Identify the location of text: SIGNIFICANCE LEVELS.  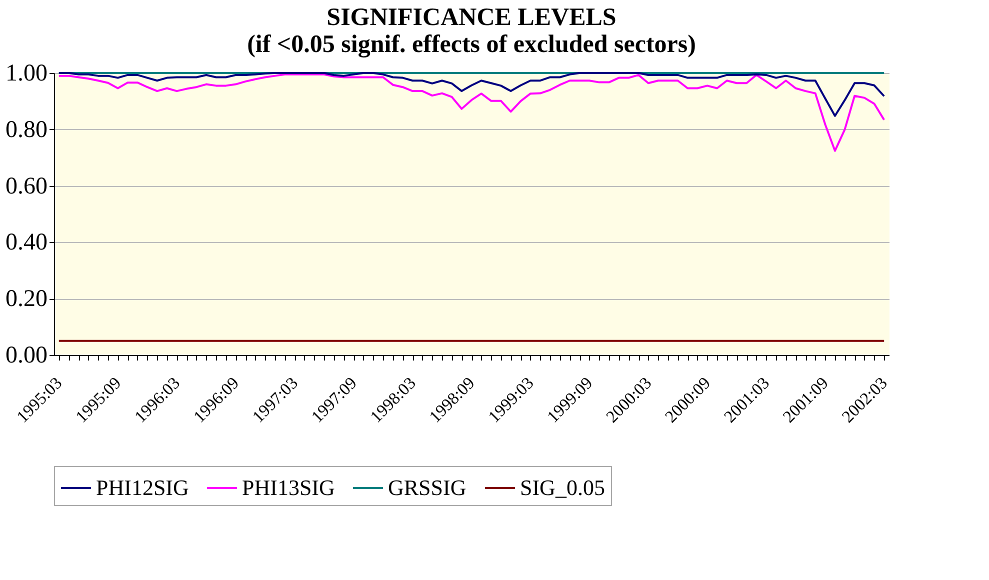
(471, 17).